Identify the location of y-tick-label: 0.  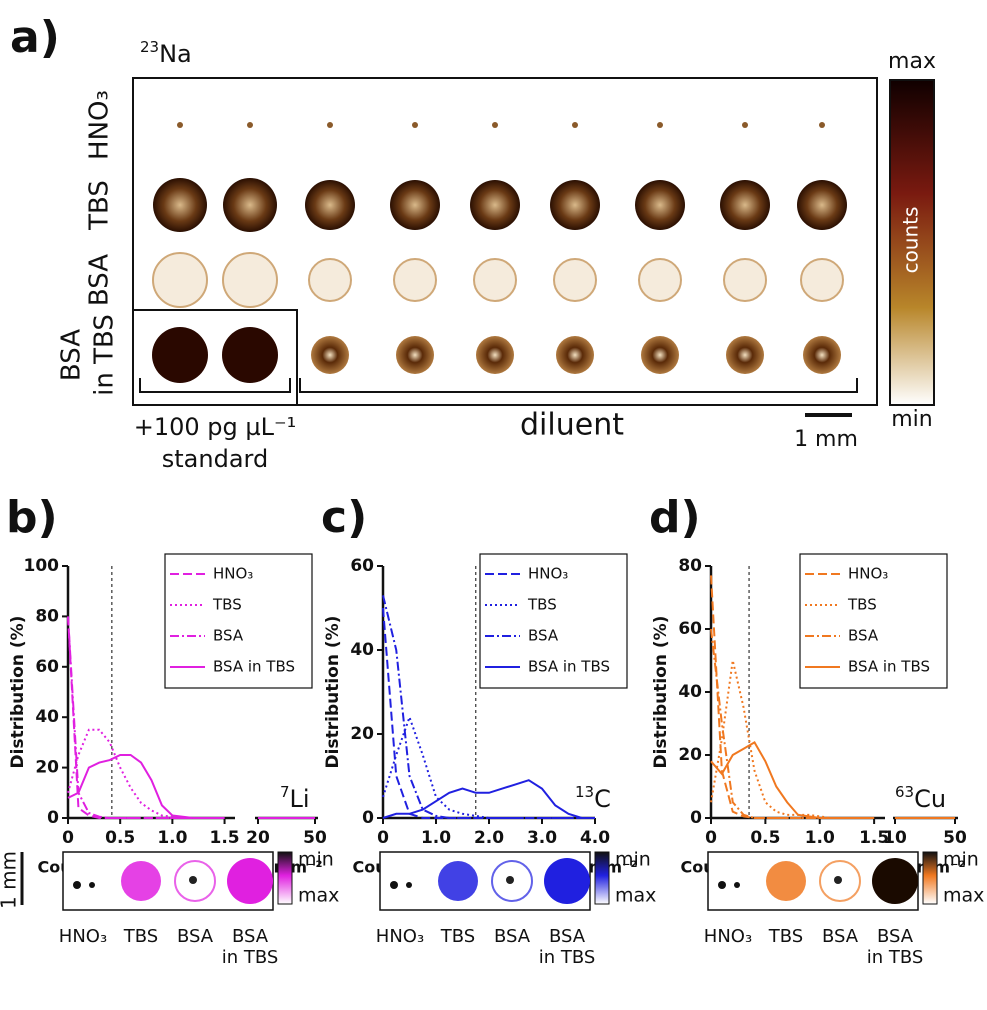
(696, 818).